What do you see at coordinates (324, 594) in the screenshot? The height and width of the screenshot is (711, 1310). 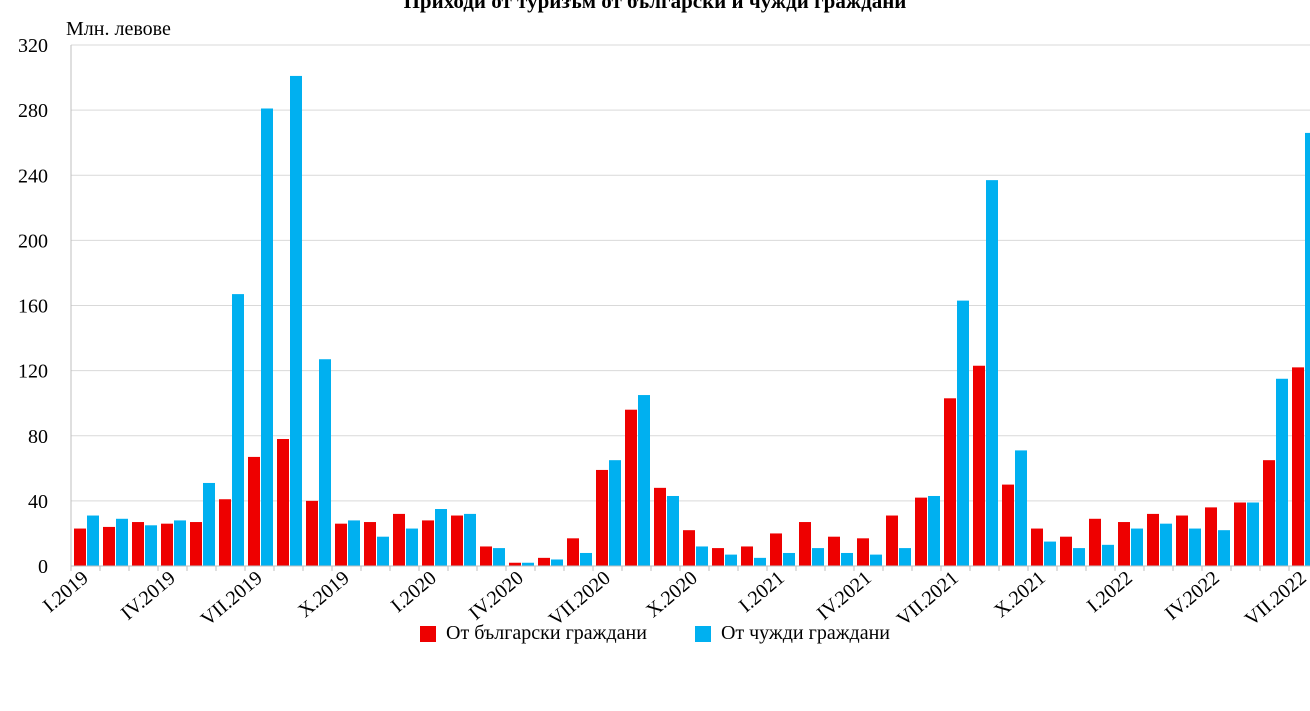 I see `x-tick-label: X.2019` at bounding box center [324, 594].